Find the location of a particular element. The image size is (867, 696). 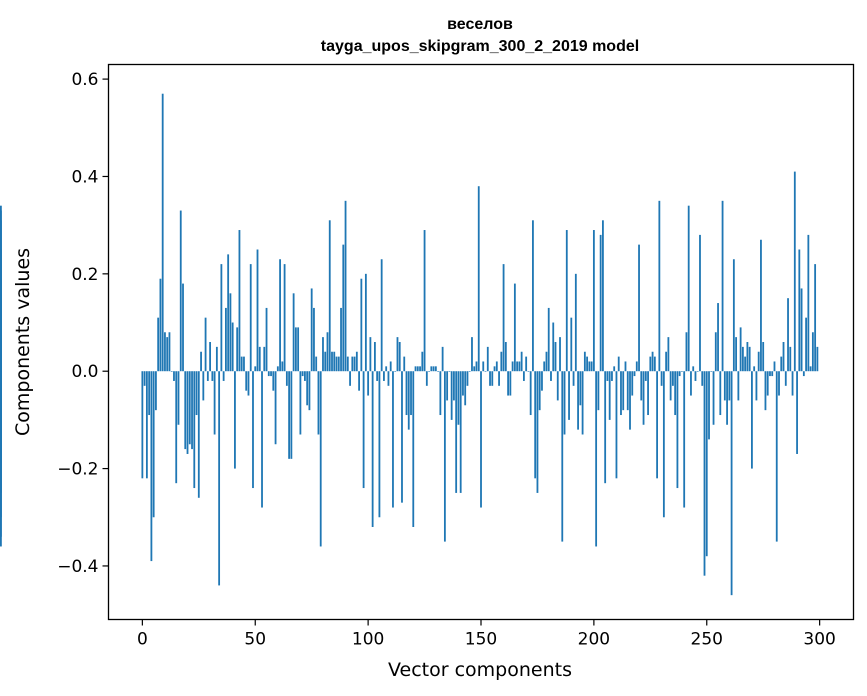

y-tick-label: 0.0 is located at coordinates (84, 372).